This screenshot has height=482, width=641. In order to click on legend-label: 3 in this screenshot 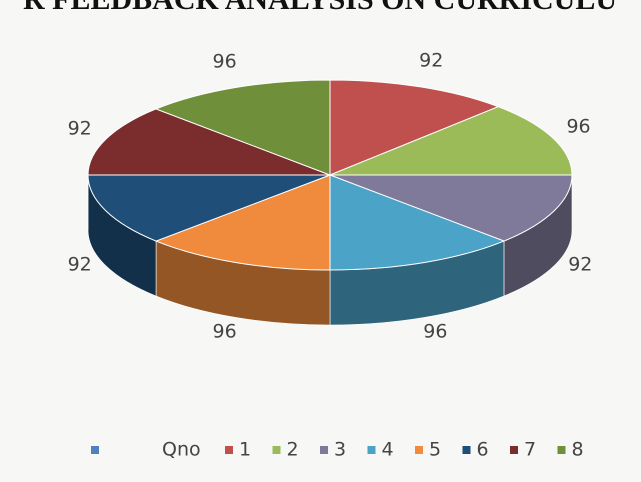, I will do `click(340, 450)`.